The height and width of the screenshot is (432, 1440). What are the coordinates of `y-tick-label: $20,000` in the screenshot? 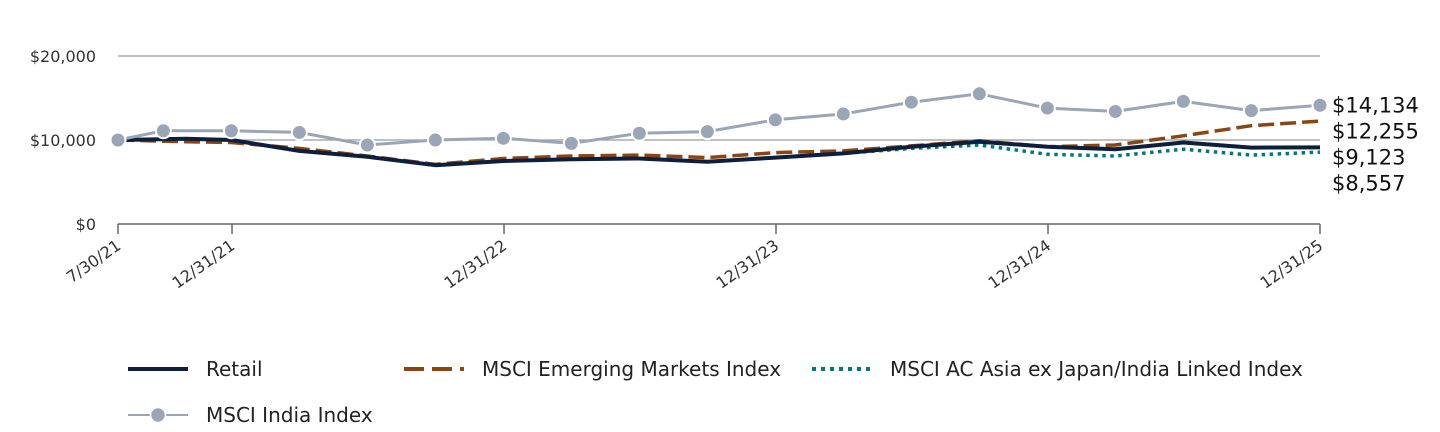 It's located at (63, 56).